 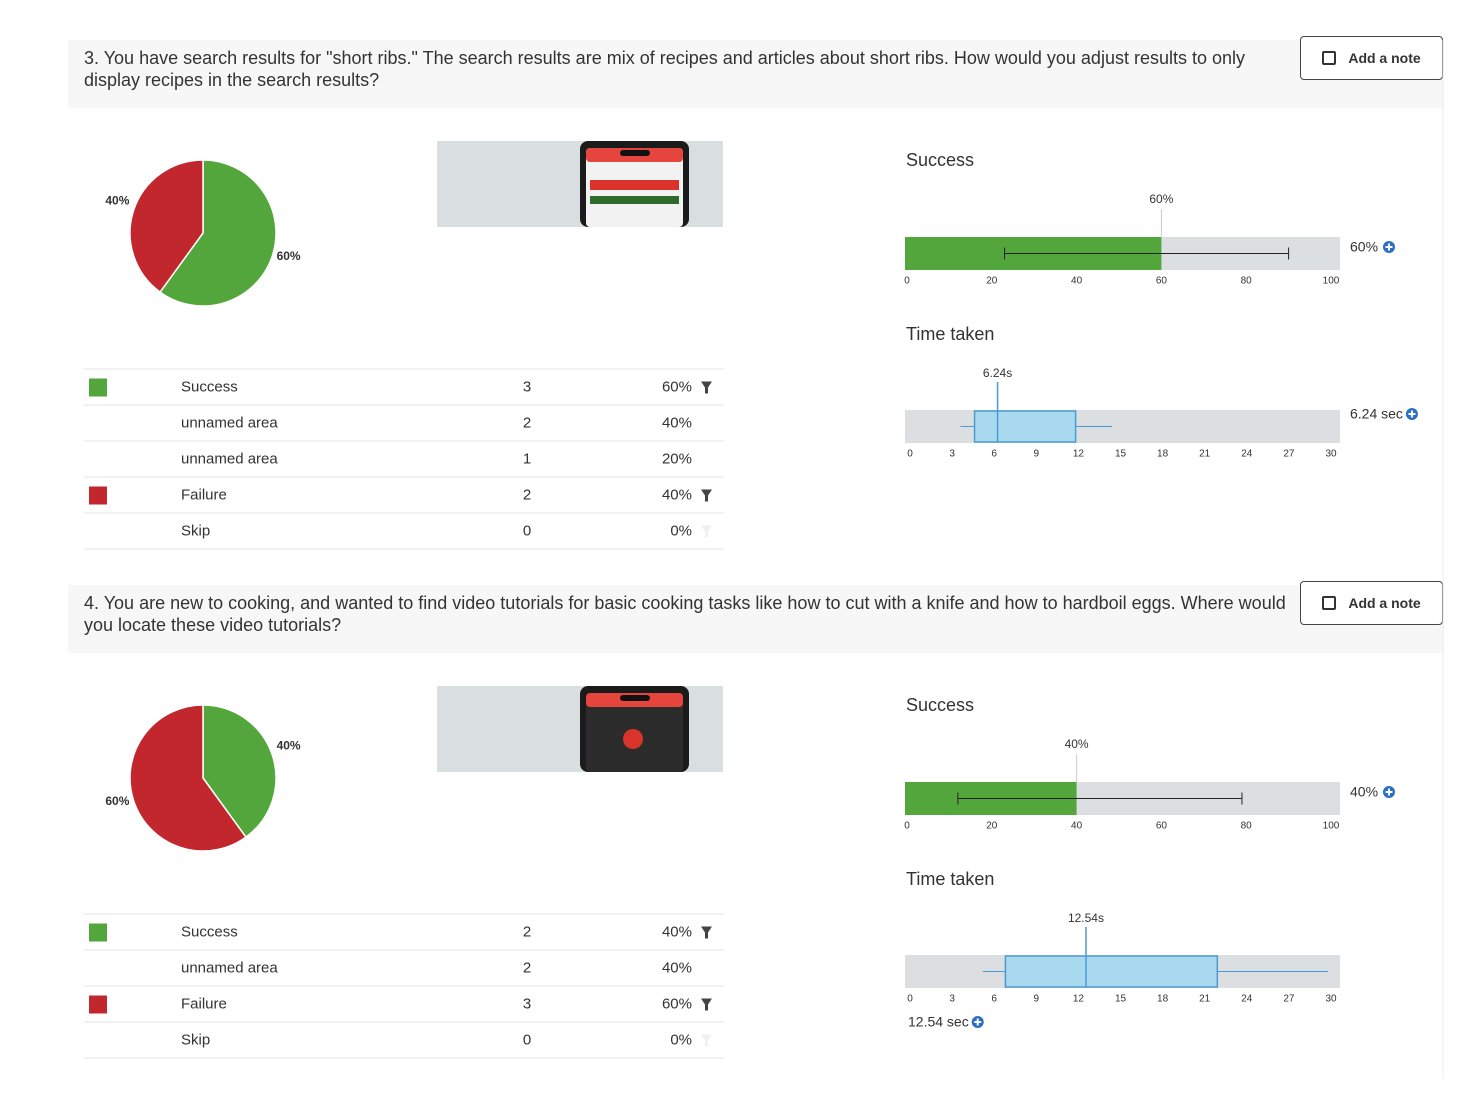 I want to click on app-logo, so click(x=633, y=739).